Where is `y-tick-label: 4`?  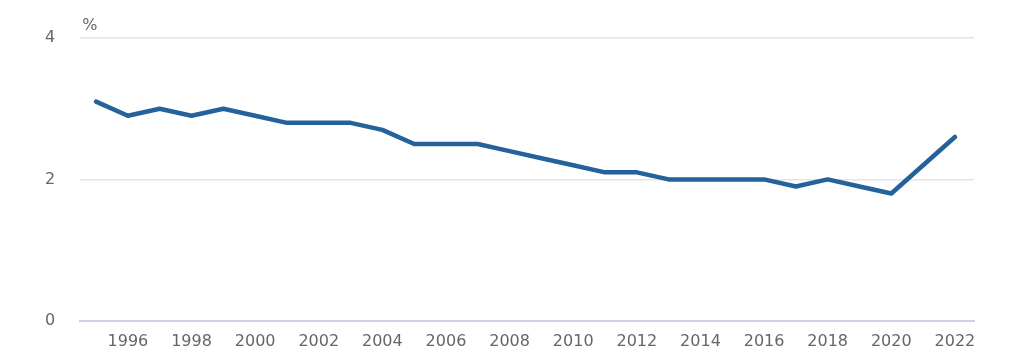
y-tick-label: 4 is located at coordinates (50, 37).